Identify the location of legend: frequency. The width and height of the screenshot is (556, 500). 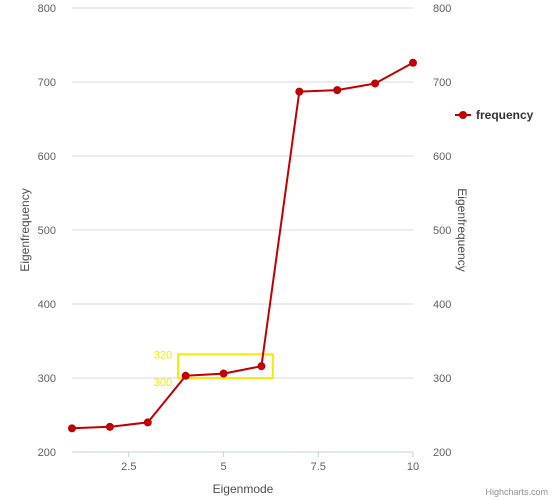
(494, 115).